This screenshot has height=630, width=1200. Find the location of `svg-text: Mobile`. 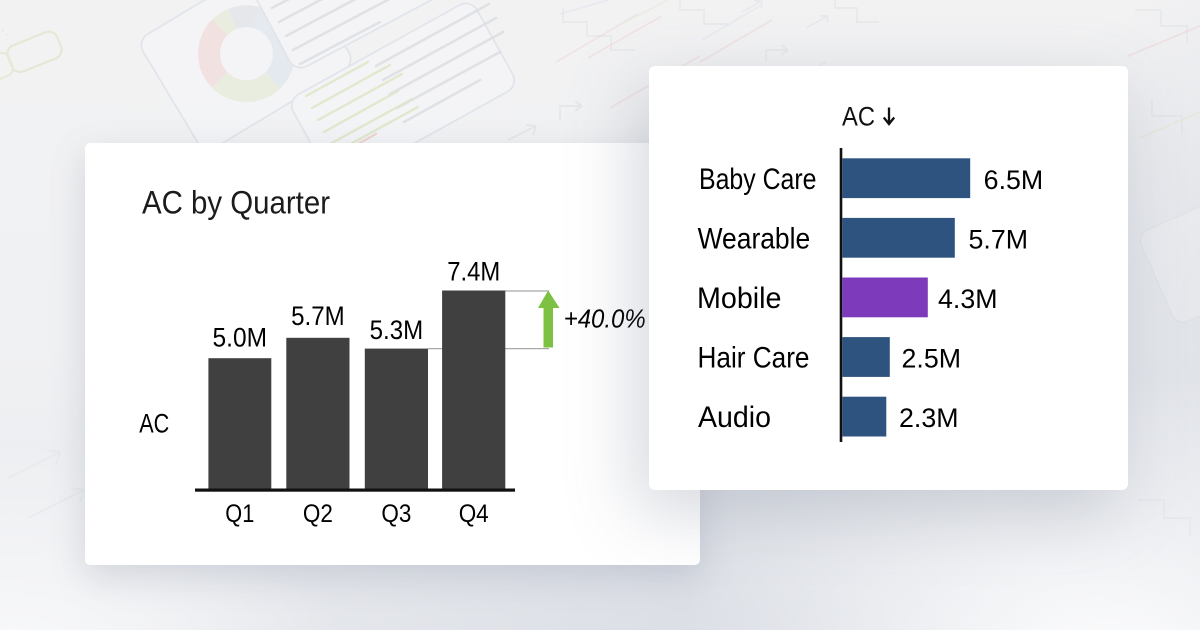

svg-text: Mobile is located at coordinates (739, 298).